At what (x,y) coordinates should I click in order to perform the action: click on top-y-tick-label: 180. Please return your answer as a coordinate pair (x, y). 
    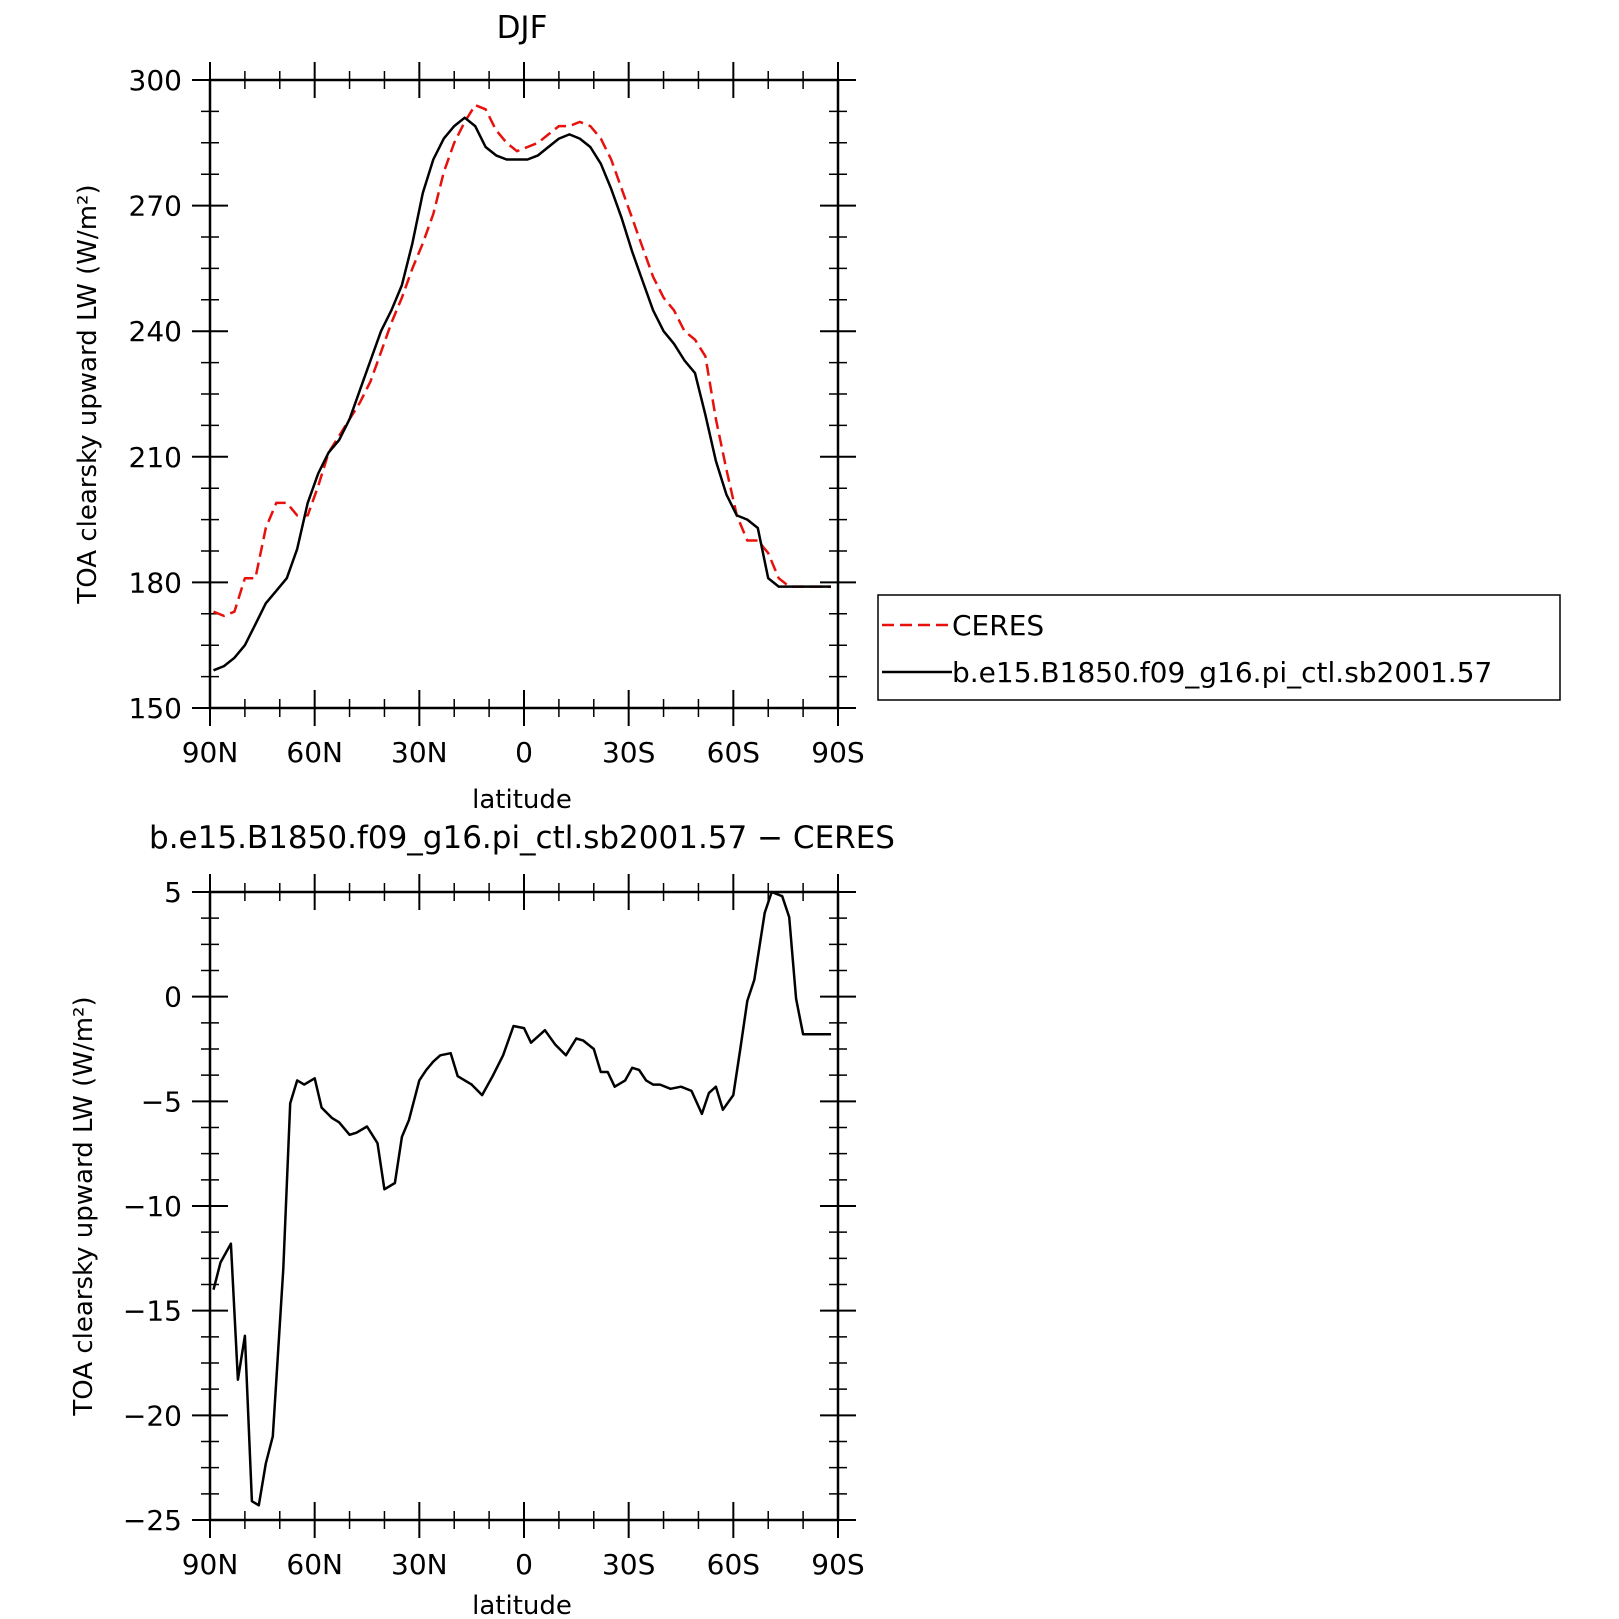
    Looking at the image, I should click on (155, 582).